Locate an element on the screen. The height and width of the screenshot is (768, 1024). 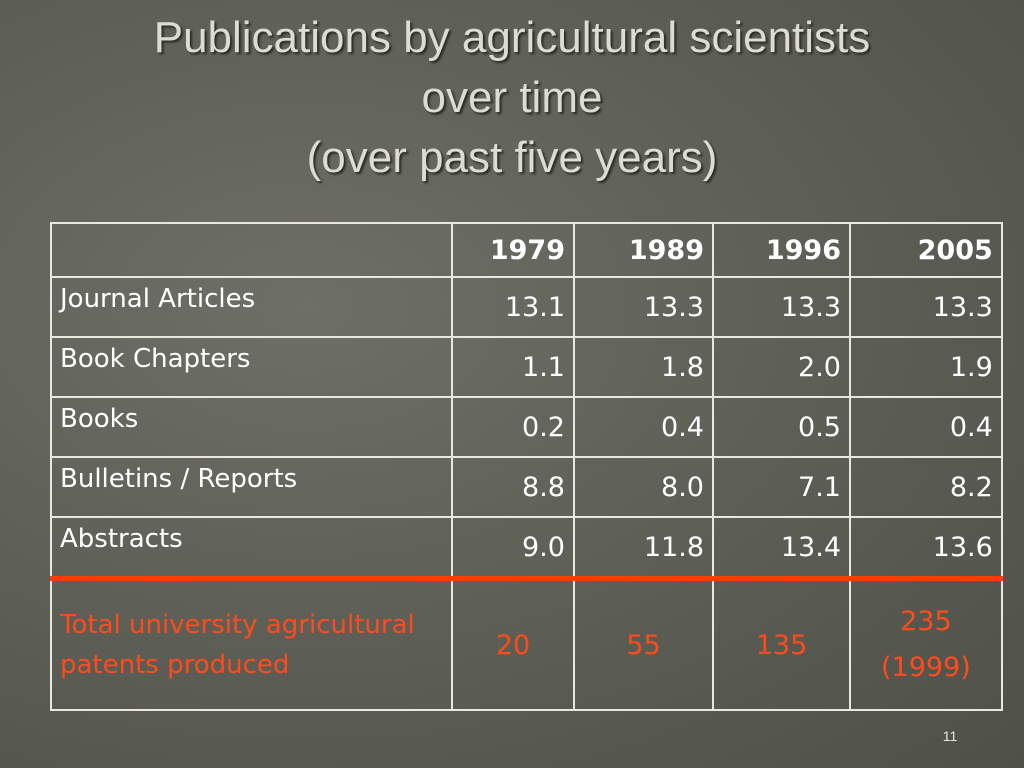
table-row: Book Chapters 1.1 1.8 2.0 1.9 is located at coordinates (526, 367).